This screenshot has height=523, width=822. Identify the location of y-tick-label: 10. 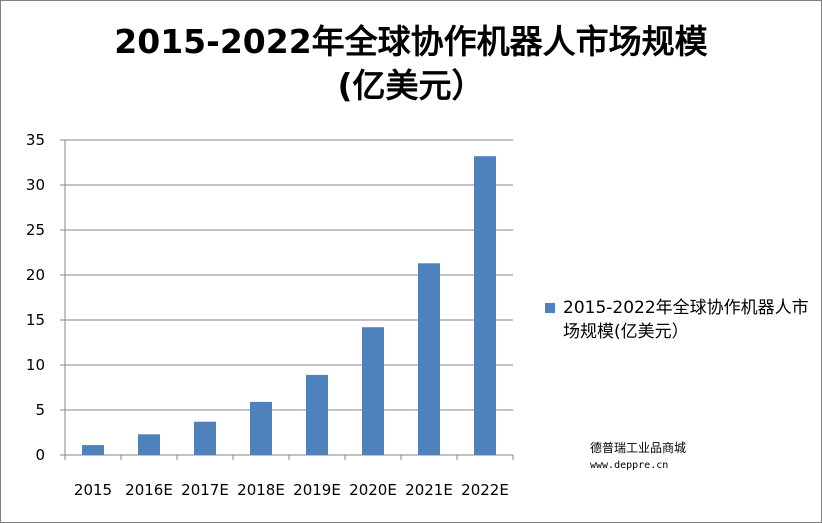
(35, 365).